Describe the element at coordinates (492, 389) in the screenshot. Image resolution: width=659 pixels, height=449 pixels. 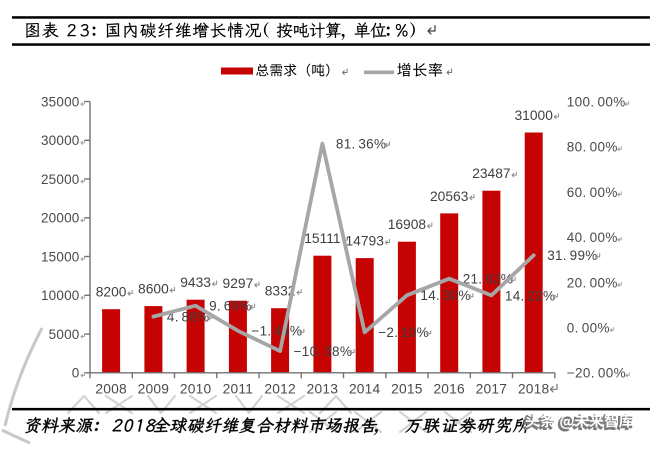
I see `svg-text: 2017` at that location.